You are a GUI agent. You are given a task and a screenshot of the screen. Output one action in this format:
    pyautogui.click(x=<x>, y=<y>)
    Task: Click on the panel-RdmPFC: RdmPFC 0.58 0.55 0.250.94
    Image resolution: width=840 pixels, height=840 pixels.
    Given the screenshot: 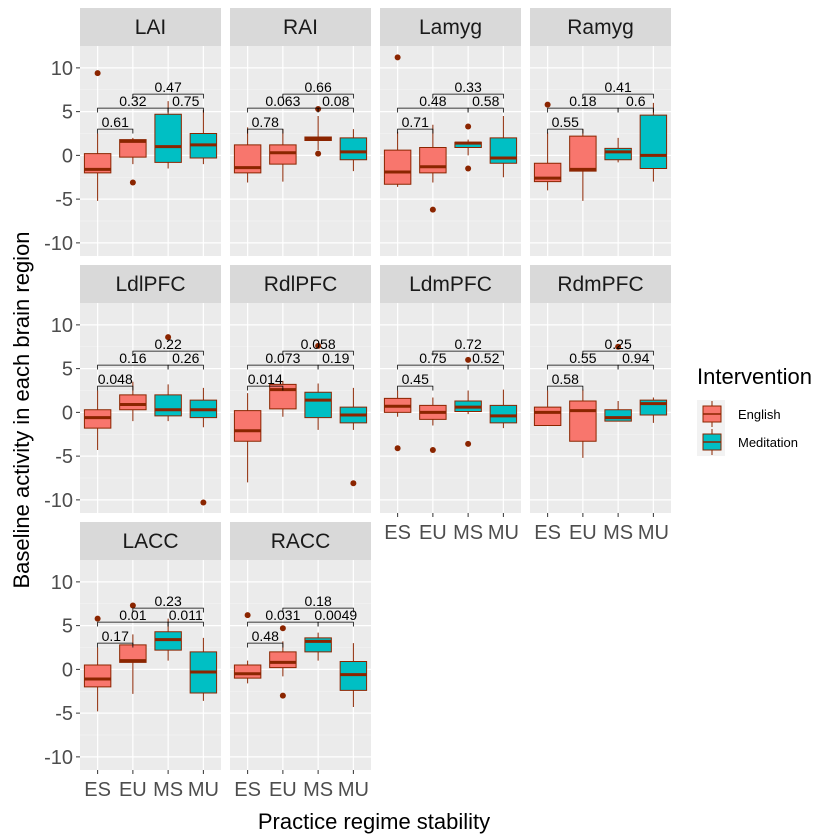 What is the action you would take?
    pyautogui.click(x=600, y=389)
    